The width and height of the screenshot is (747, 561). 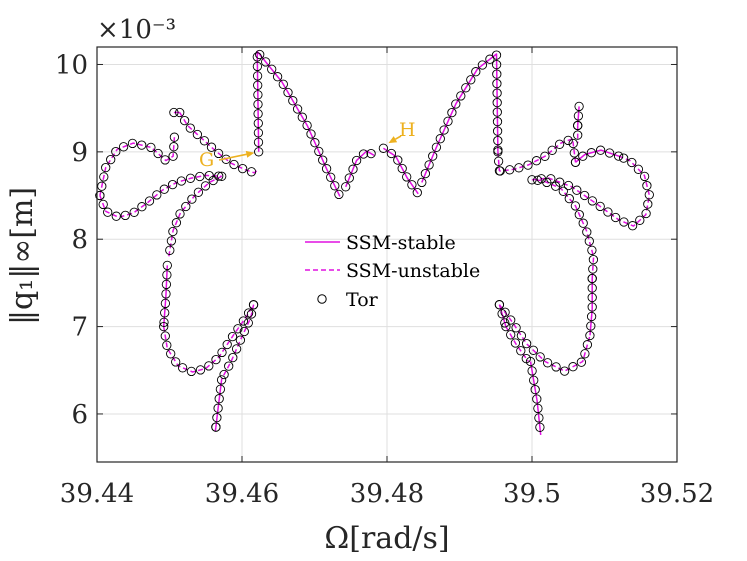 What do you see at coordinates (362, 300) in the screenshot?
I see `legend-label-tor: Tor` at bounding box center [362, 300].